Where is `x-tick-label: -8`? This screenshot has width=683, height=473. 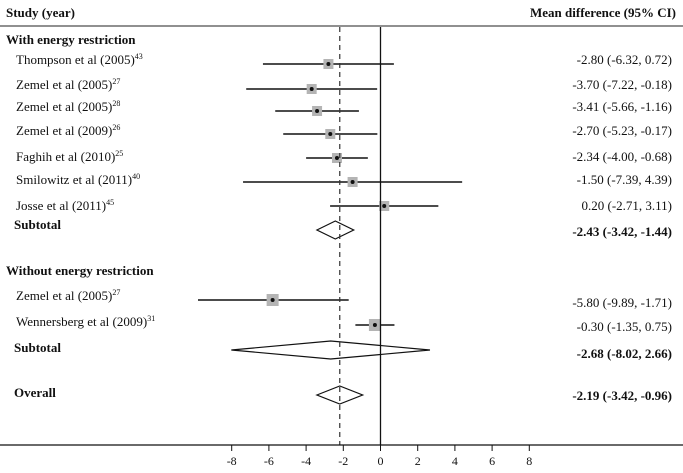 x-tick-label: -8 is located at coordinates (232, 461).